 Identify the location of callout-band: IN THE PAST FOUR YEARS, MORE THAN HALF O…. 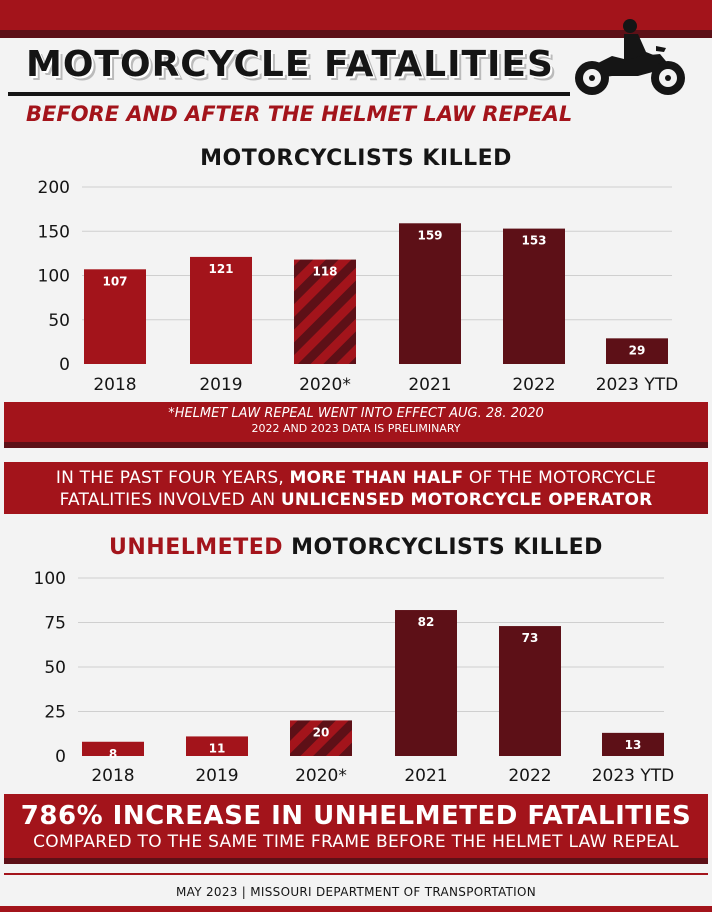
(356, 488).